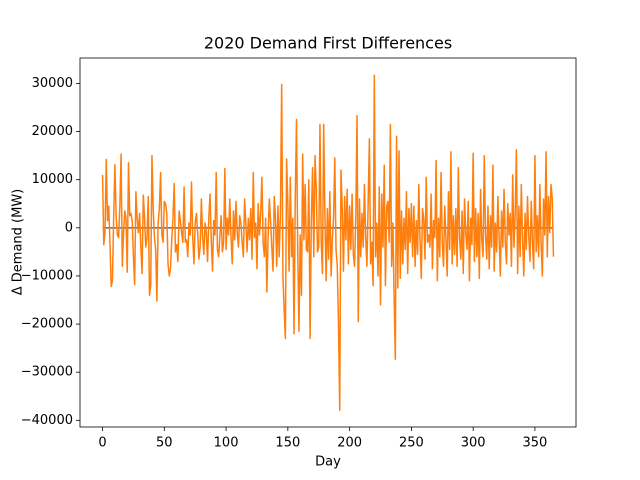 The image size is (640, 480). Describe the element at coordinates (69, 227) in the screenshot. I see `y-tick-label: 0` at that location.